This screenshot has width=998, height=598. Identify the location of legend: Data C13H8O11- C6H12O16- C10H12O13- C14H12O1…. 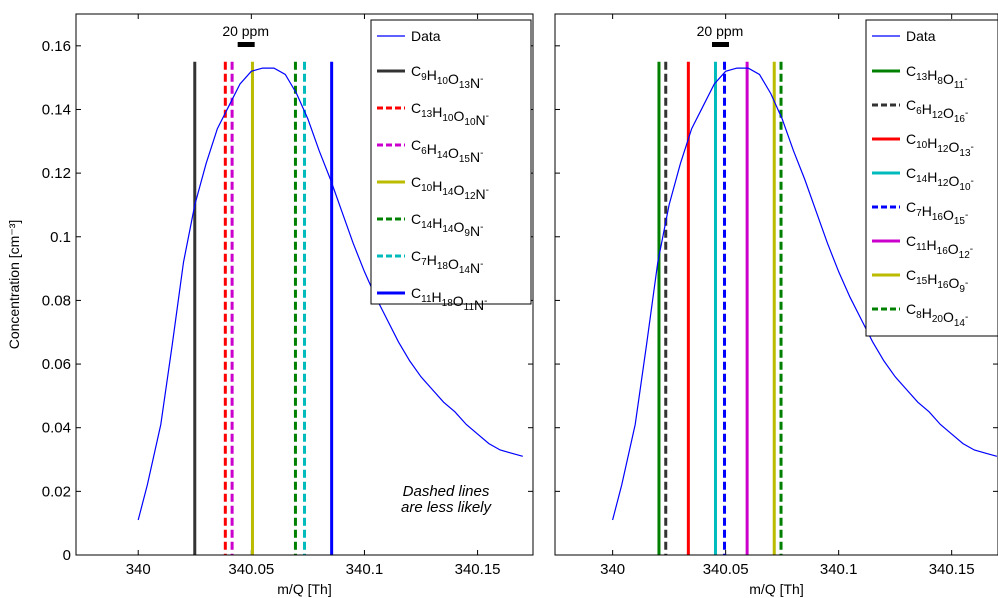
(931, 178).